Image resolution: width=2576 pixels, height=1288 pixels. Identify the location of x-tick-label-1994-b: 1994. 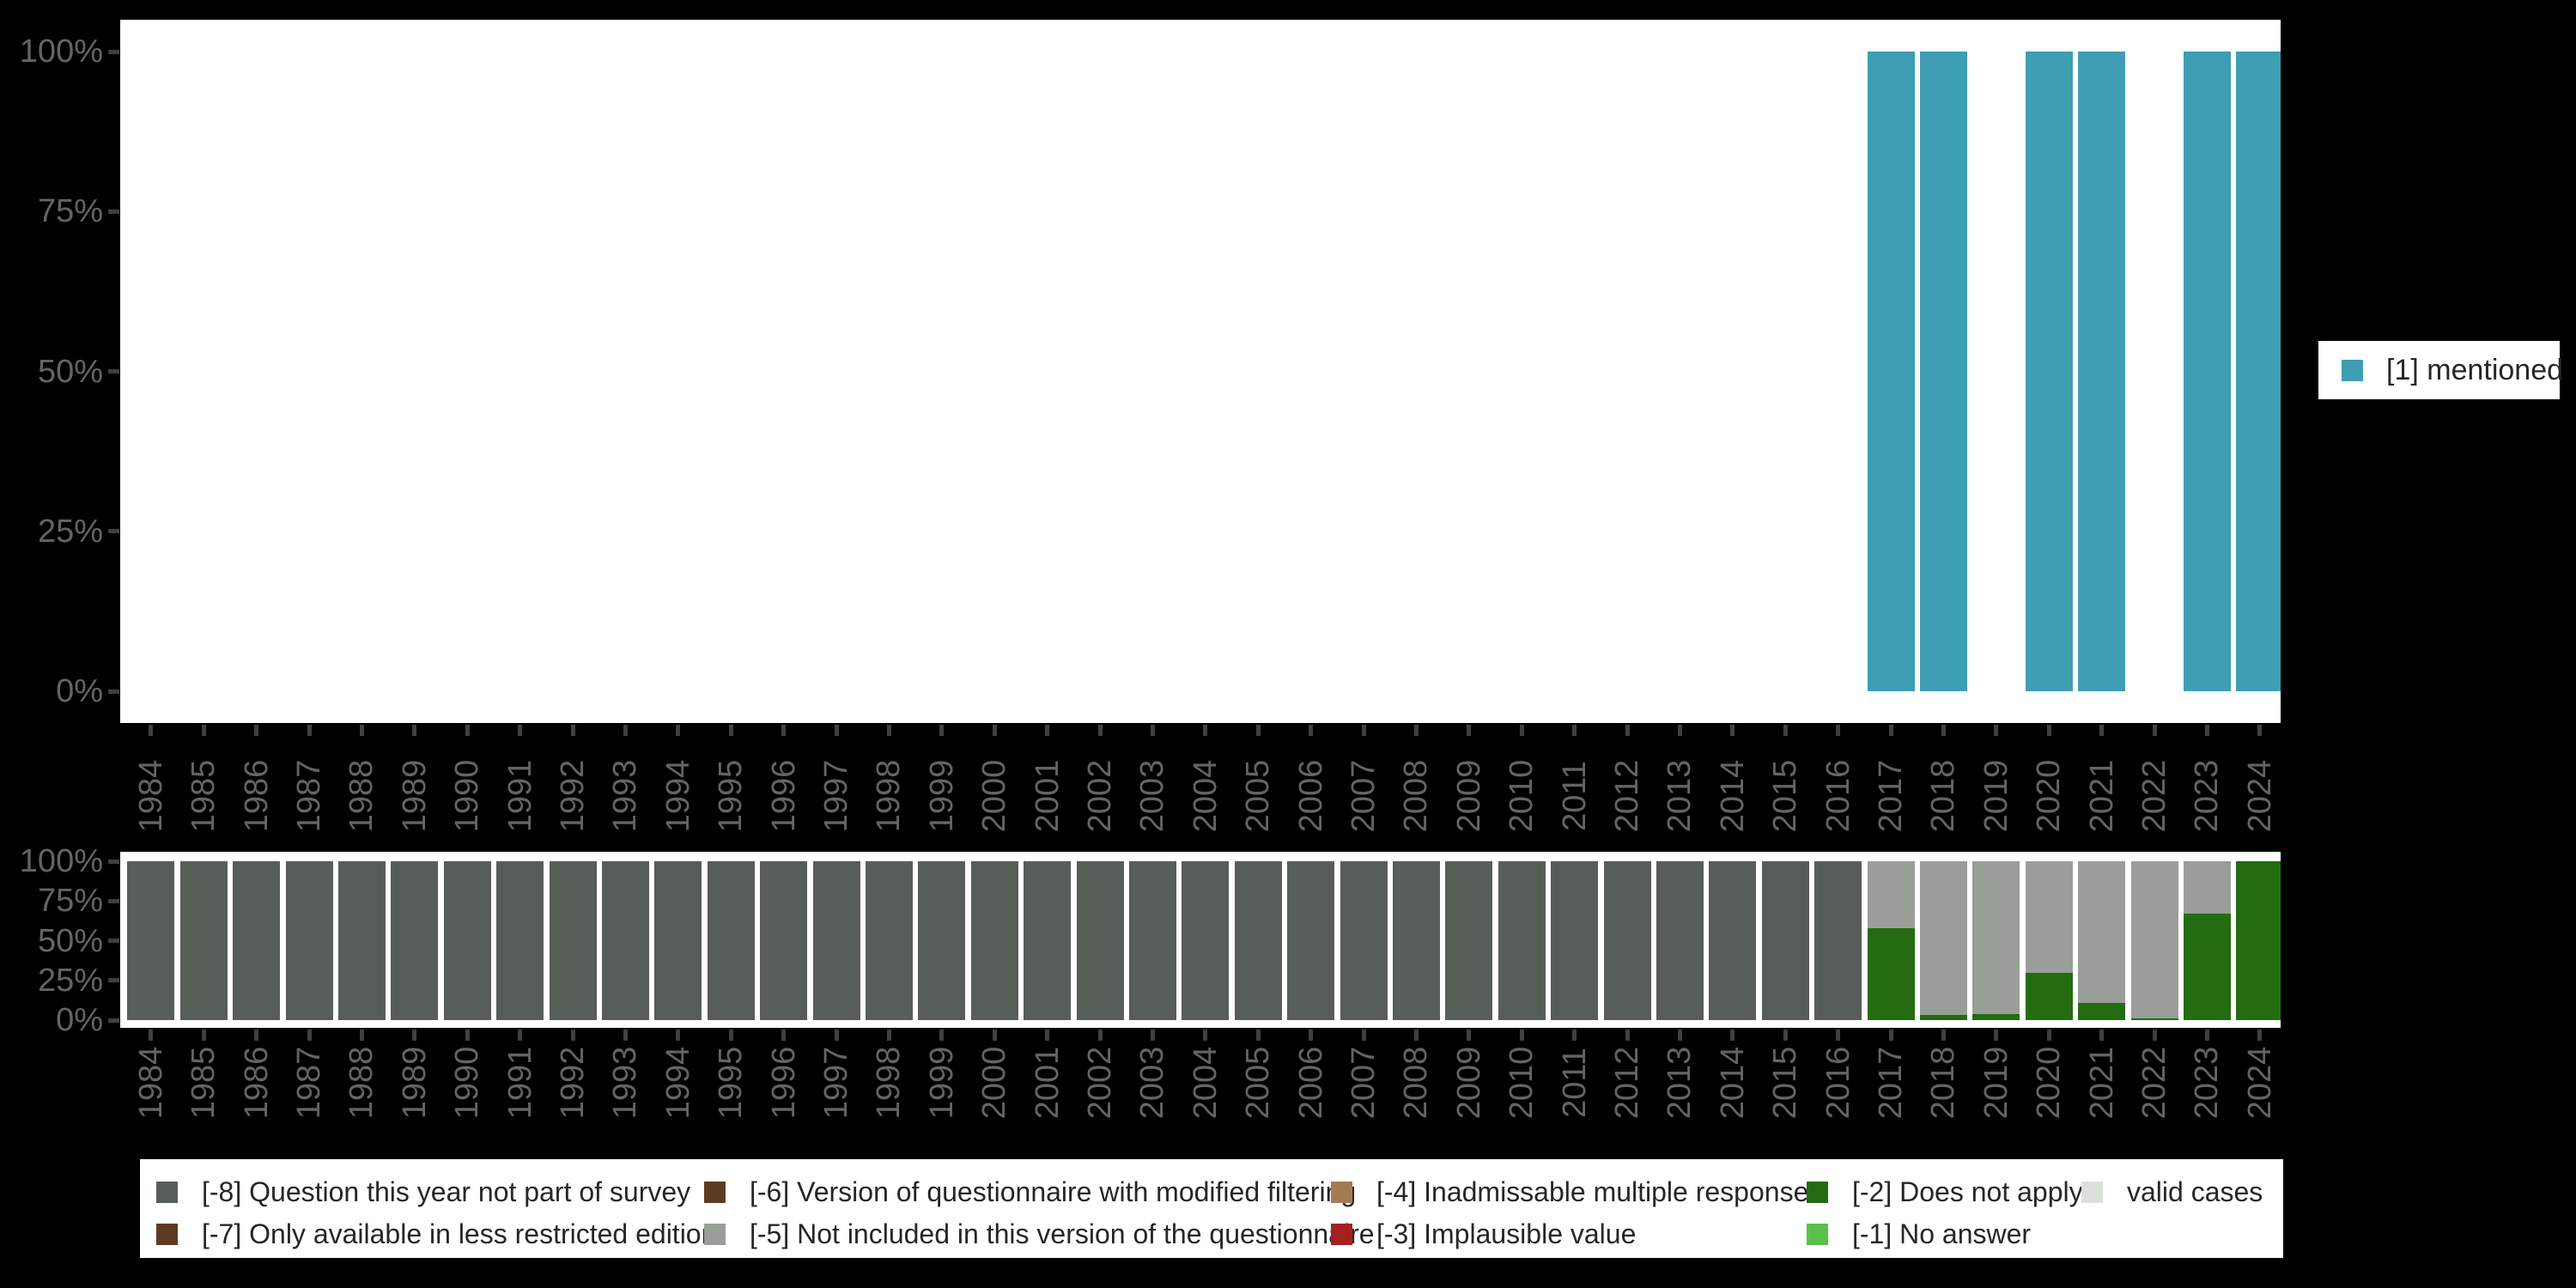
(678, 1083).